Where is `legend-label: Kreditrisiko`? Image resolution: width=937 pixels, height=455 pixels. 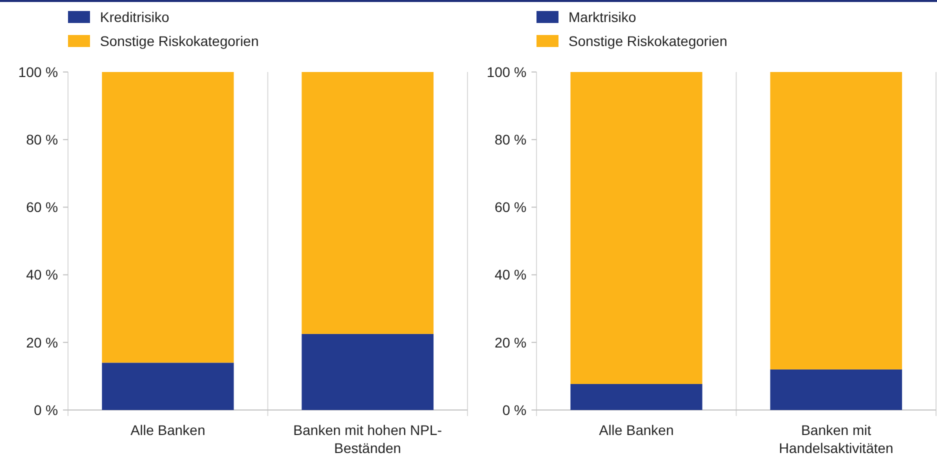
legend-label: Kreditrisiko is located at coordinates (135, 16).